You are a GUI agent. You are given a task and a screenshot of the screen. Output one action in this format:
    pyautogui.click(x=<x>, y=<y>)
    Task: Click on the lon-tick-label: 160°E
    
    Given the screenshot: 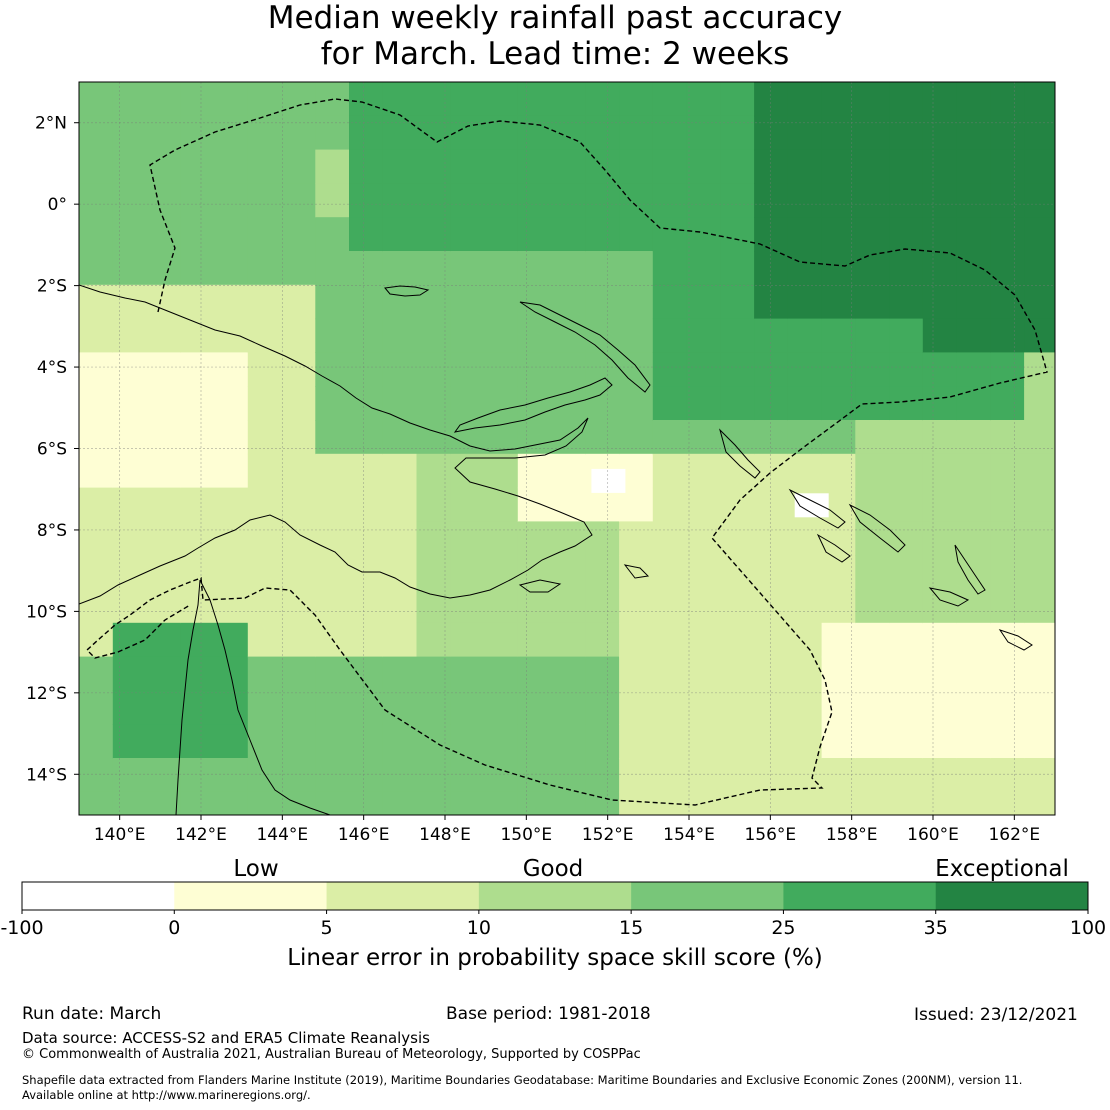 What is the action you would take?
    pyautogui.click(x=933, y=835)
    